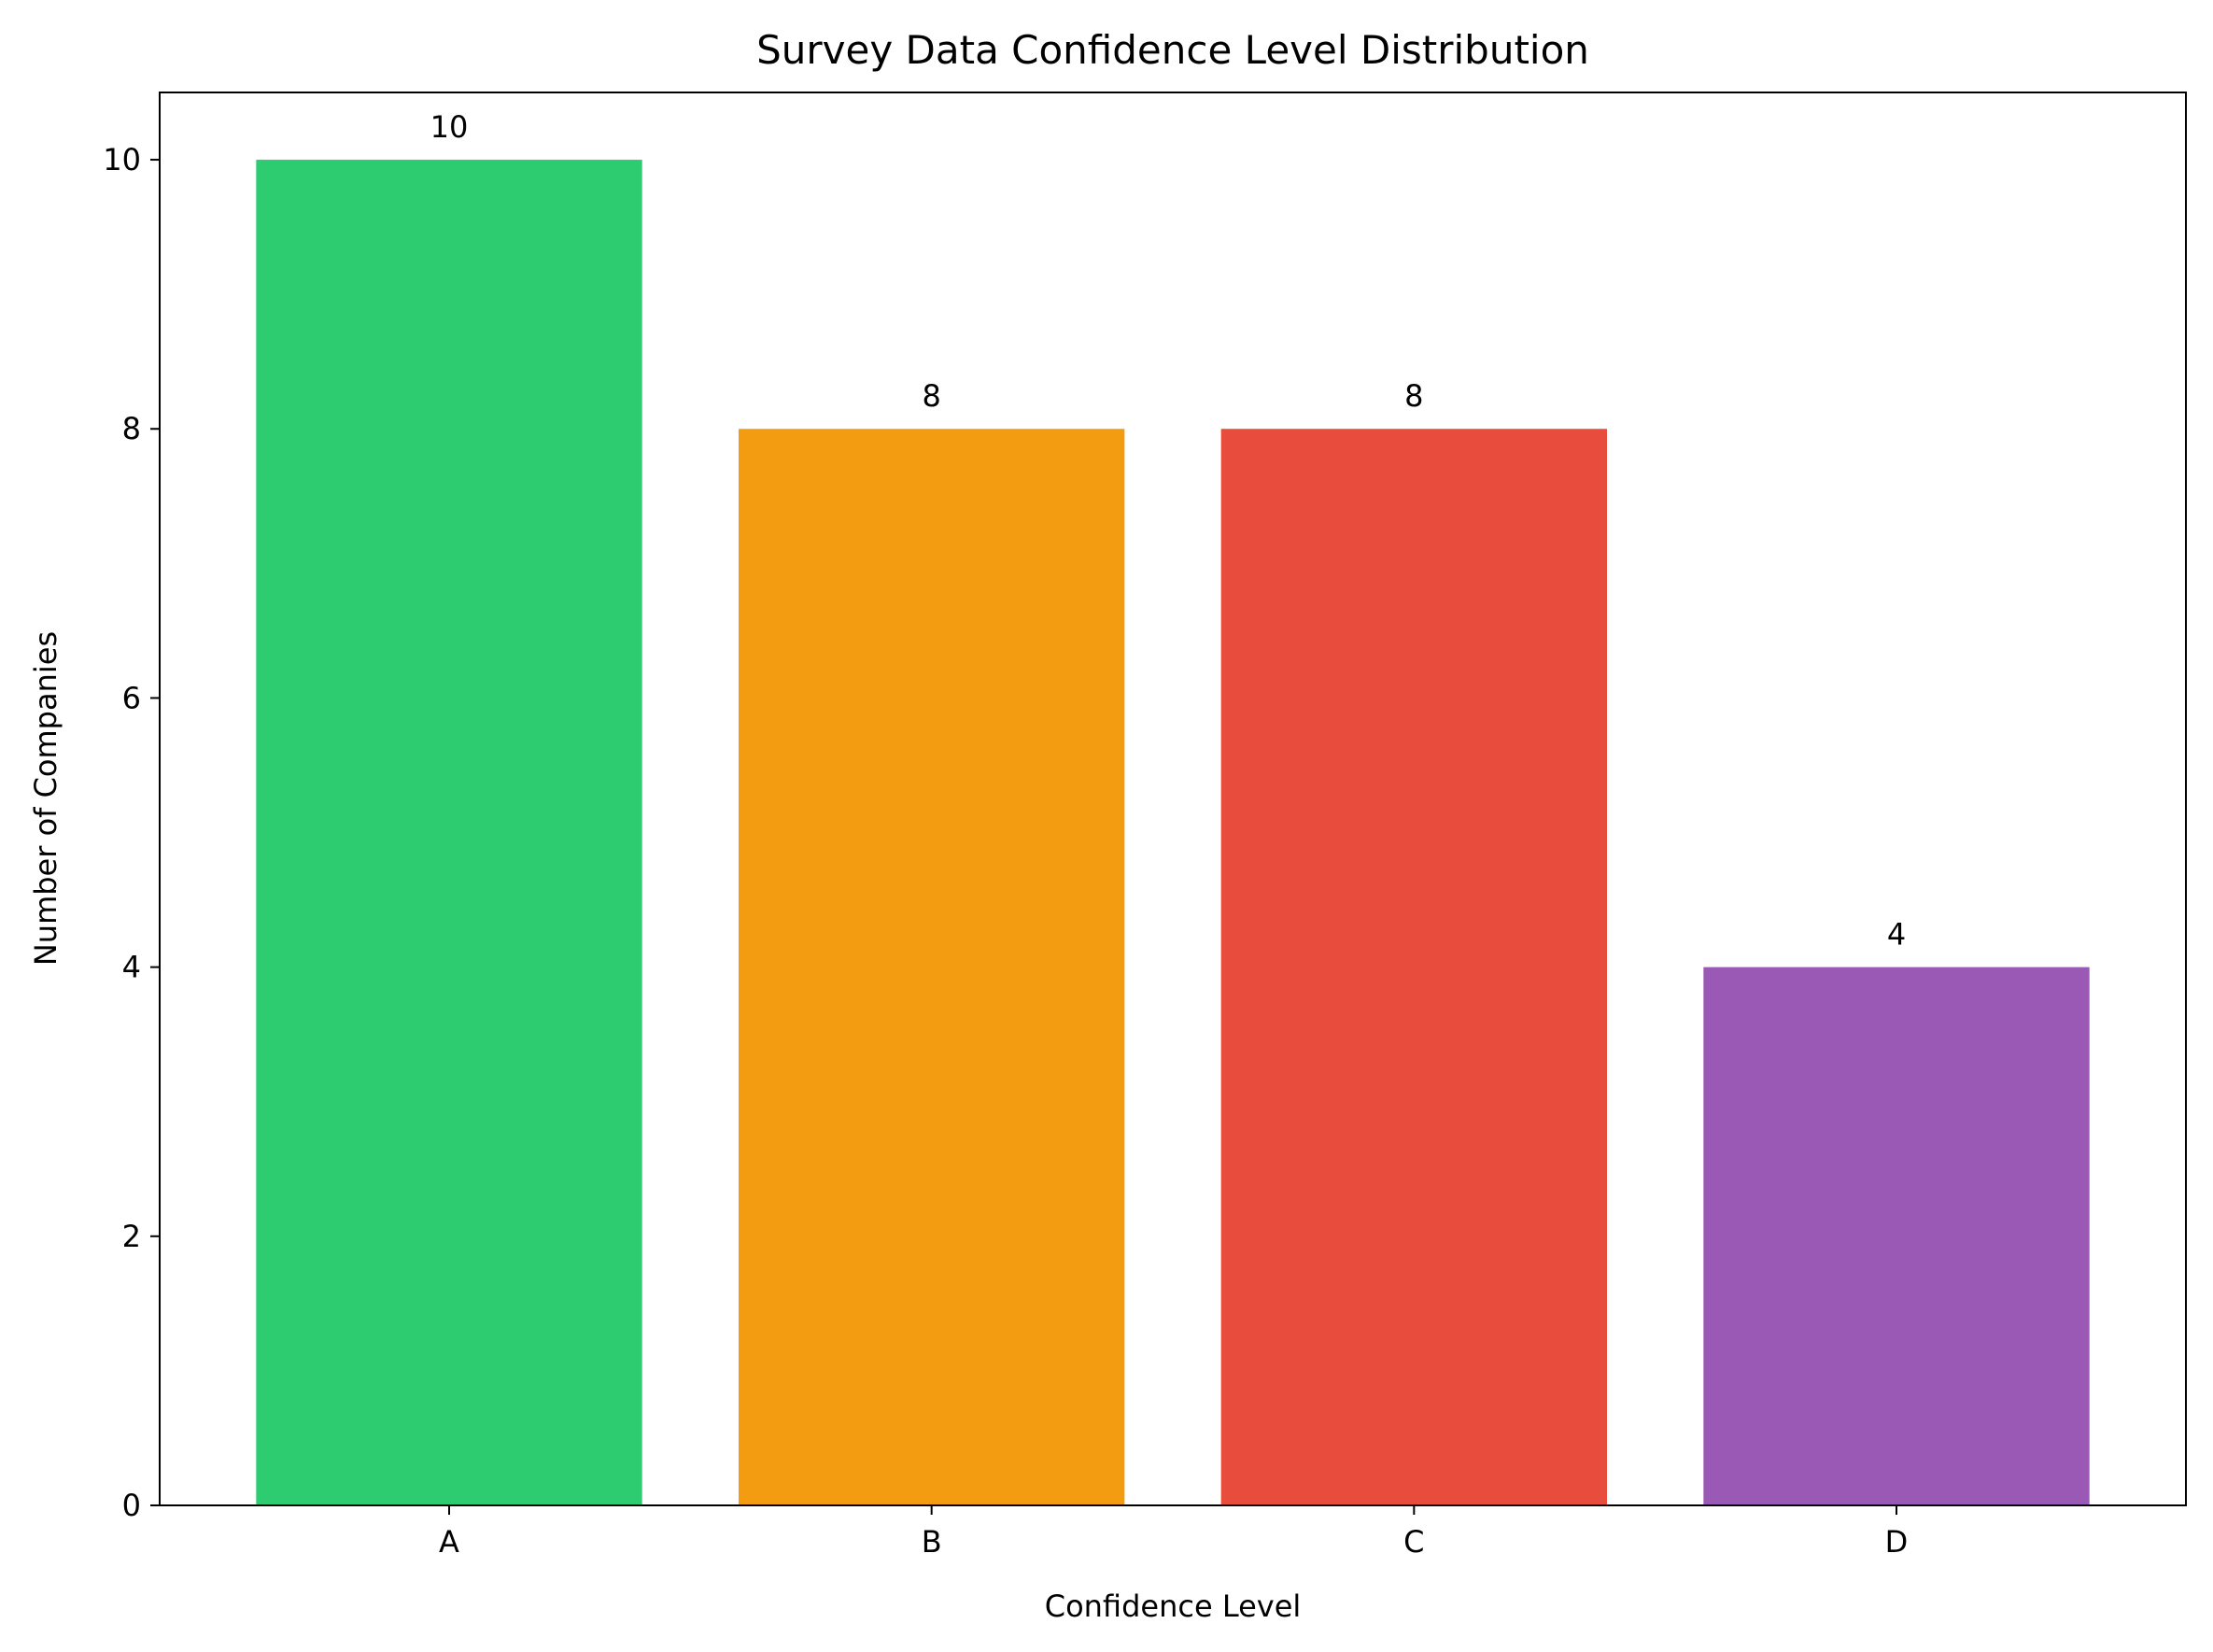  Describe the element at coordinates (132, 428) in the screenshot. I see `y-tick-label-8: 8` at that location.